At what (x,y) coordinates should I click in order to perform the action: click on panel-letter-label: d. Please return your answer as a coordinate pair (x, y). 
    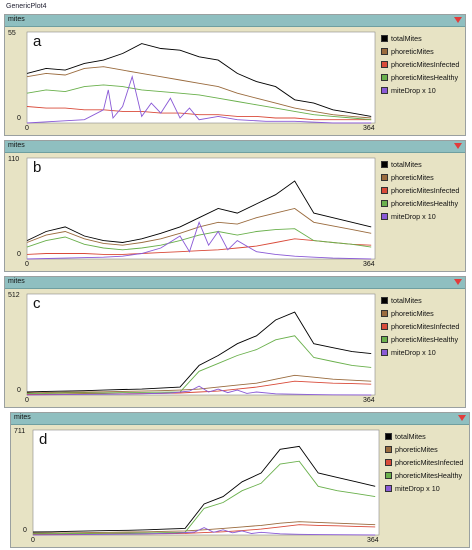
    Looking at the image, I should click on (43, 439).